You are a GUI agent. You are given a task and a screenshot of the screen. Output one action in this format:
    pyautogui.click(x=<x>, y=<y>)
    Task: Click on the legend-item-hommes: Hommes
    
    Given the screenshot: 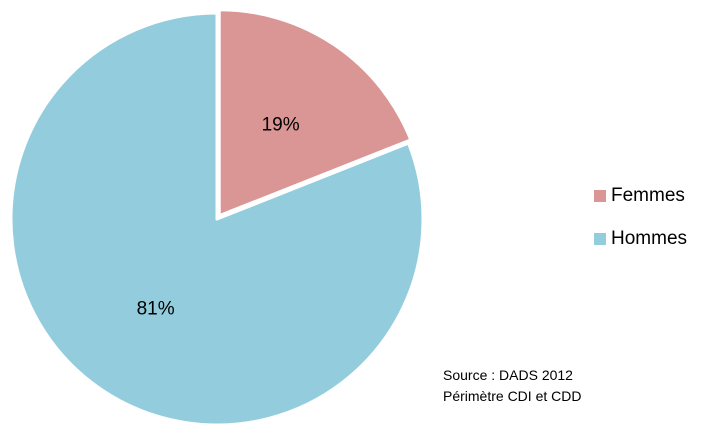 What is the action you would take?
    pyautogui.click(x=640, y=239)
    